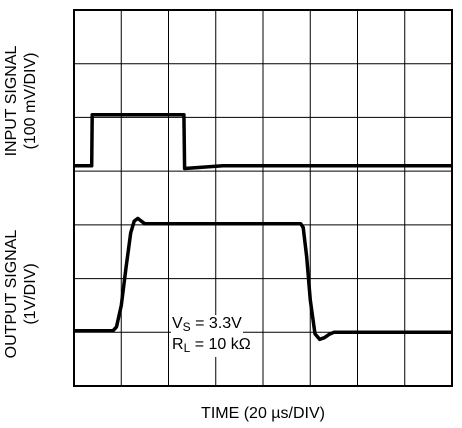 The height and width of the screenshot is (428, 462). I want to click on vs-subscript: S, so click(186, 327).